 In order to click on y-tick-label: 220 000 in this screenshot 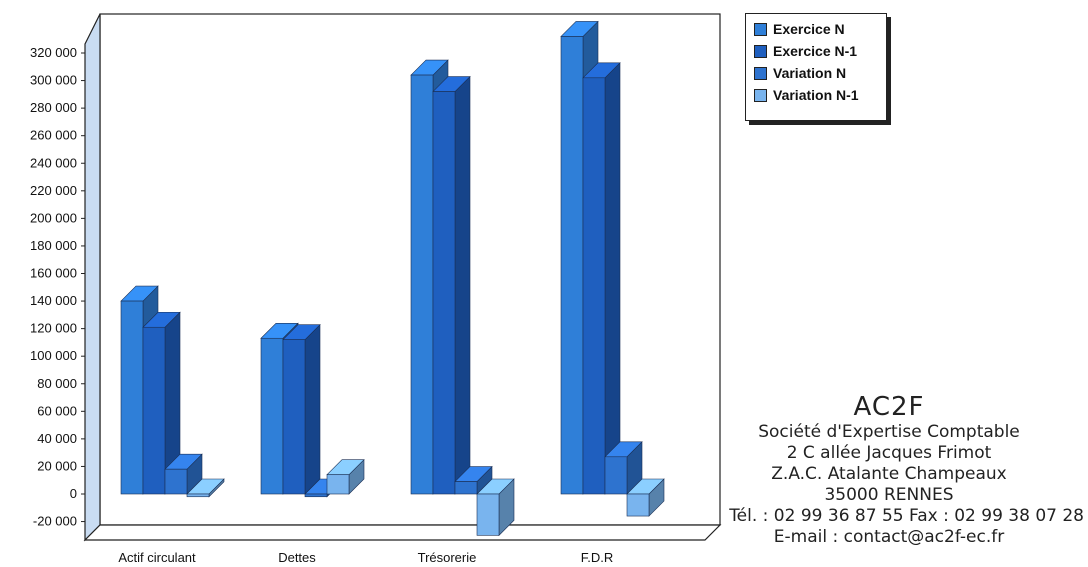, I will do `click(53, 190)`.